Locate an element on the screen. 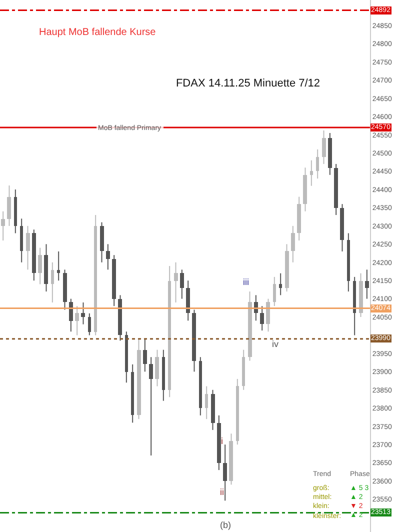  annotation: Haupt MoB fallende Kurse is located at coordinates (97, 32).